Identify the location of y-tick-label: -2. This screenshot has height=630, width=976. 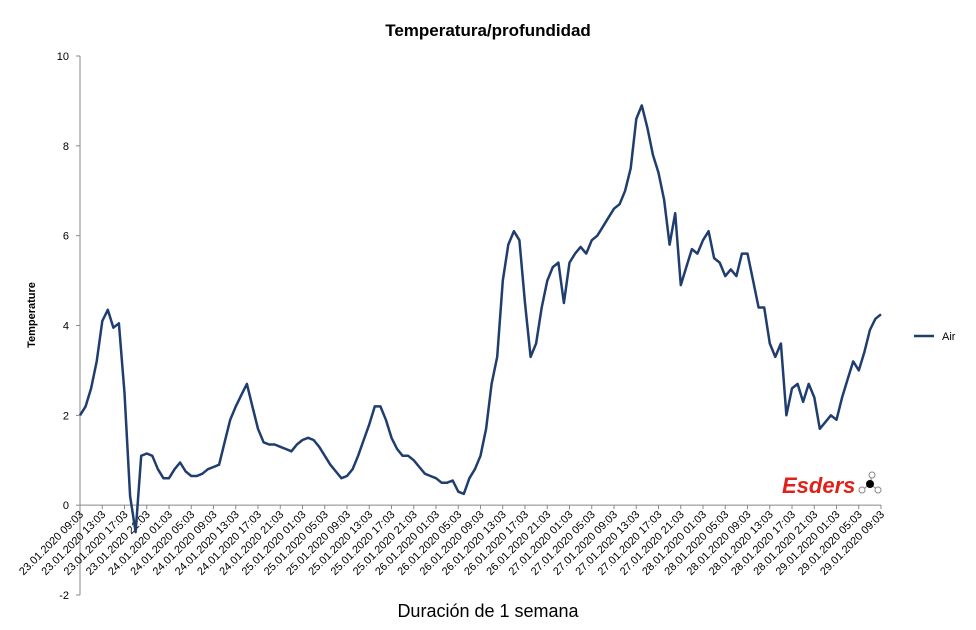
(64, 596).